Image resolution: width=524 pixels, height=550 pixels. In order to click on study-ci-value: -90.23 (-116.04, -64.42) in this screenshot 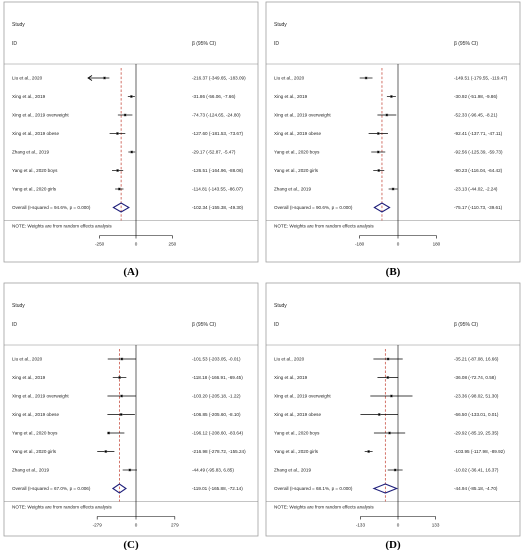, I will do `click(478, 170)`.